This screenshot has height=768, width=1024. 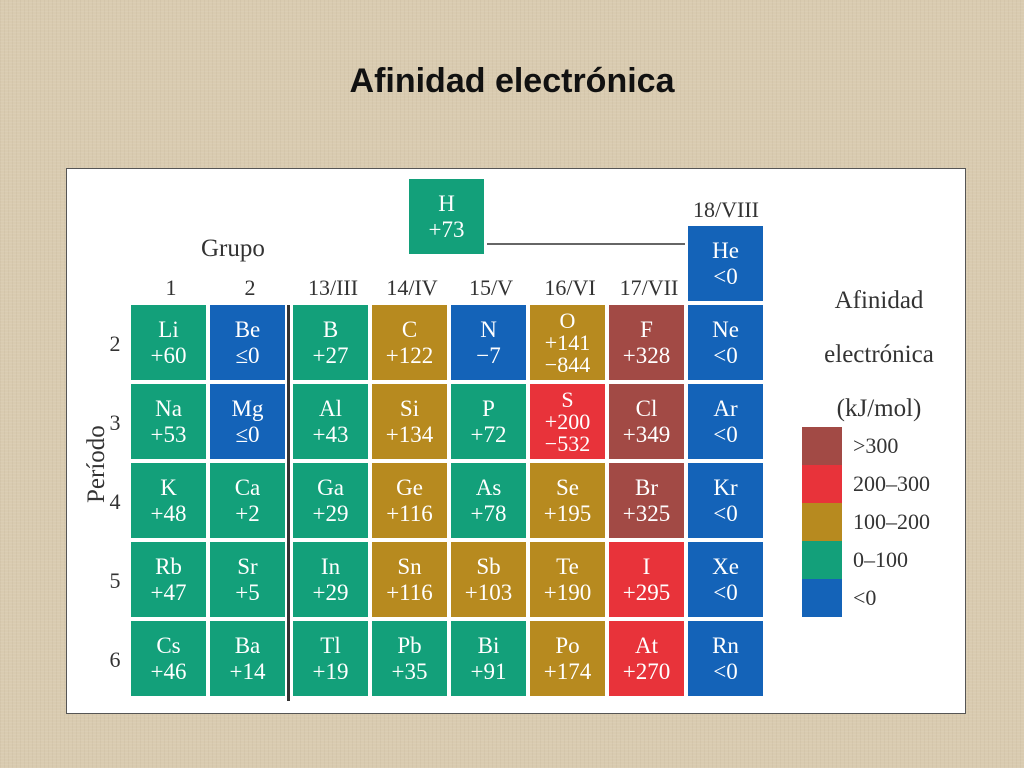 I want to click on element-symbol: Ga, so click(x=330, y=487).